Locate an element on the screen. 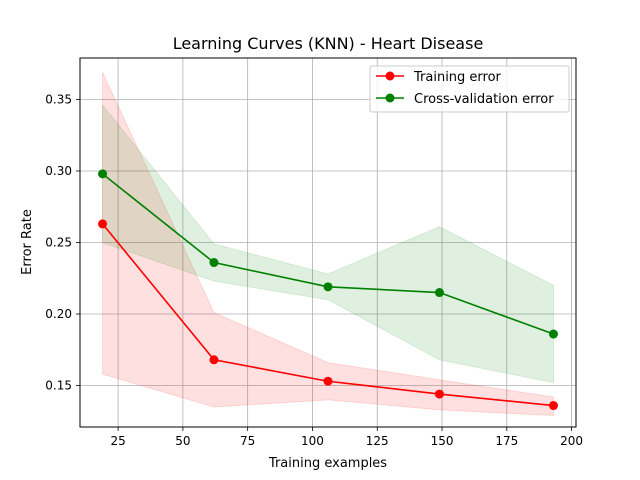 This screenshot has width=640, height=480. legend: Training error Cross-validation error is located at coordinates (469, 89).